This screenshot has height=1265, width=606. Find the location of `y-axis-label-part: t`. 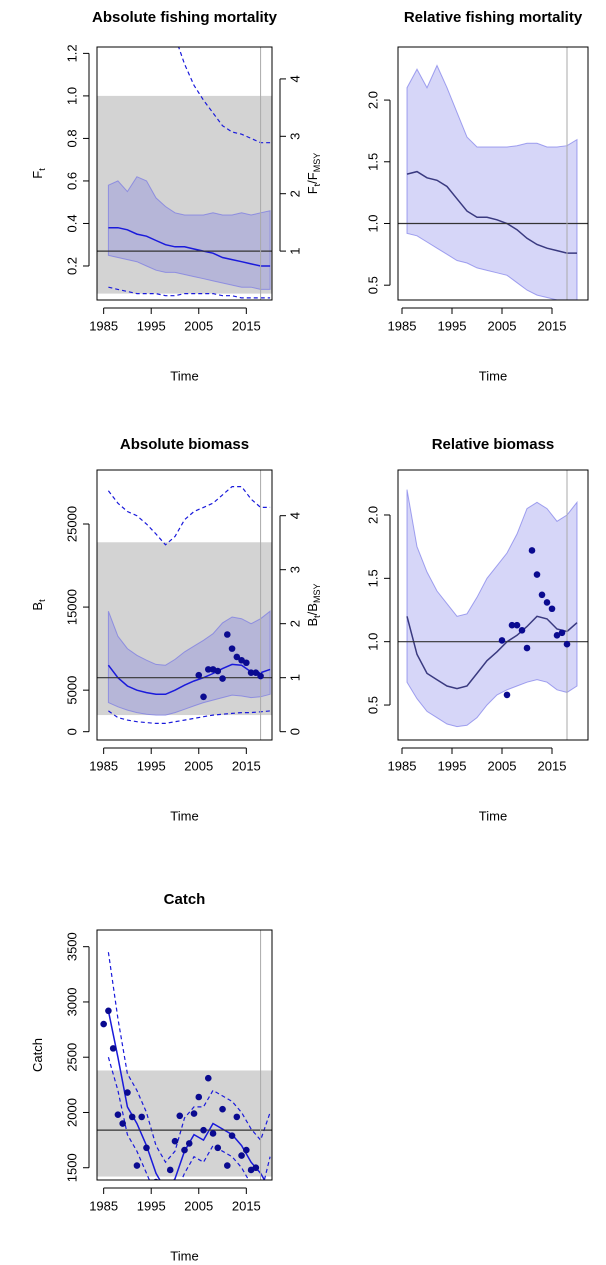

y-axis-label-part: t is located at coordinates (42, 169).